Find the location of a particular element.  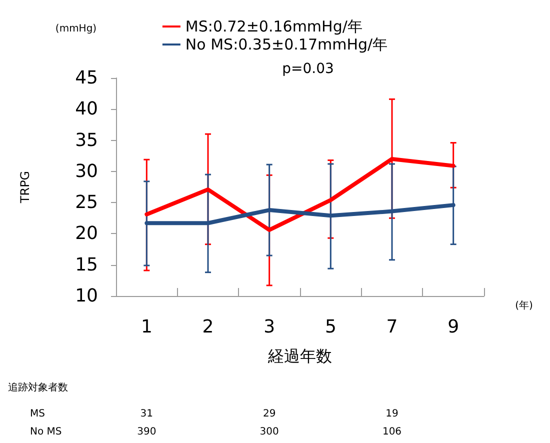

x-tick-label: 9 is located at coordinates (454, 327).